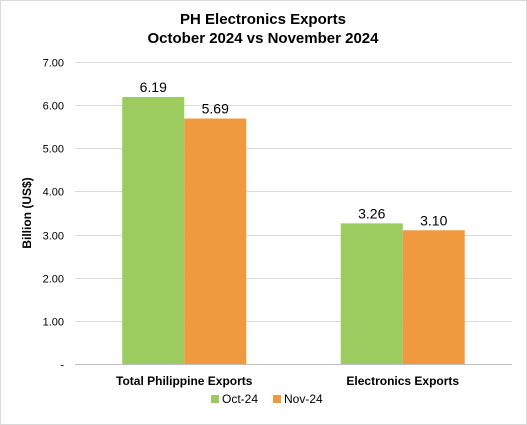 The height and width of the screenshot is (425, 527). I want to click on category-label: Total Philippine Exports, so click(184, 381).